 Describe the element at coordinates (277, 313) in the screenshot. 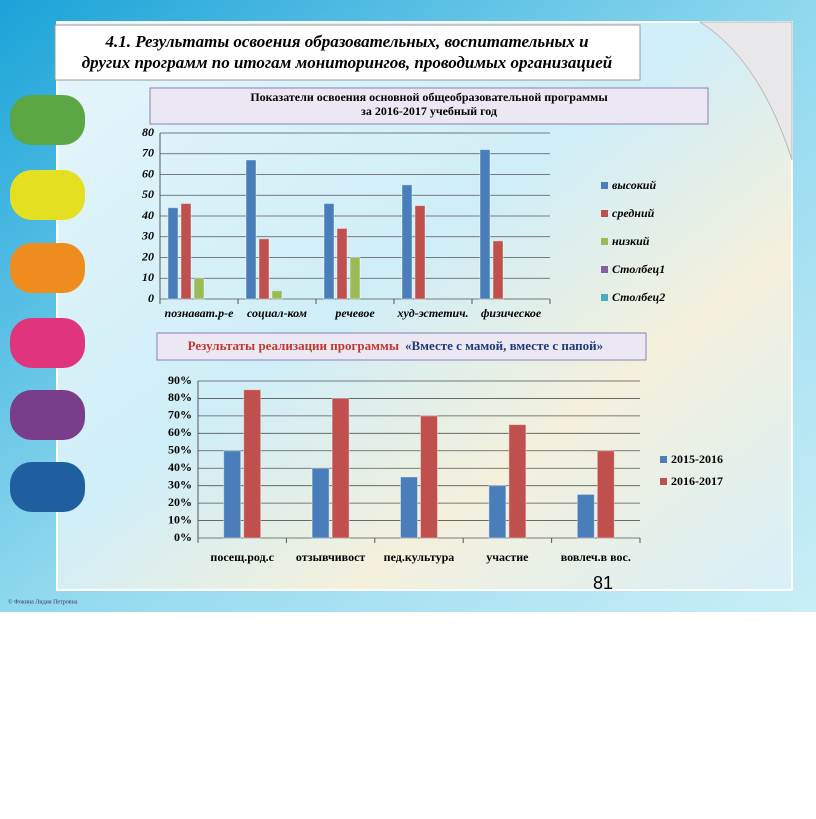

I see `x-tick-label: социал-ком` at that location.